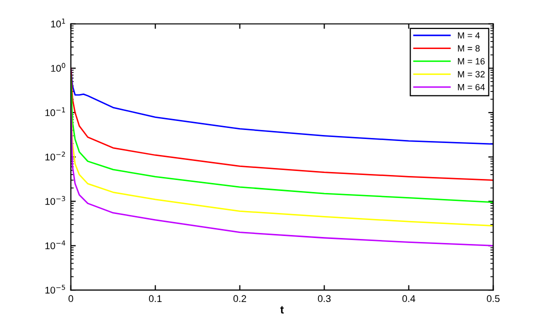 The height and width of the screenshot is (327, 545). I want to click on legend-label: M = 4, so click(469, 35).